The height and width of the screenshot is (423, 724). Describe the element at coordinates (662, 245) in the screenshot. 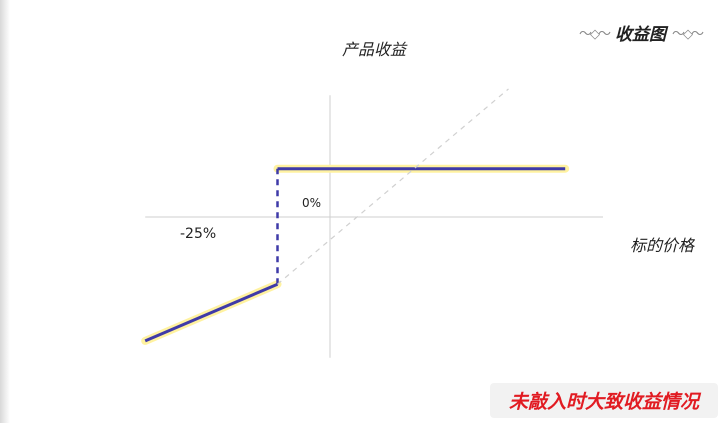

I see `x-axis-label: 标的价格` at that location.